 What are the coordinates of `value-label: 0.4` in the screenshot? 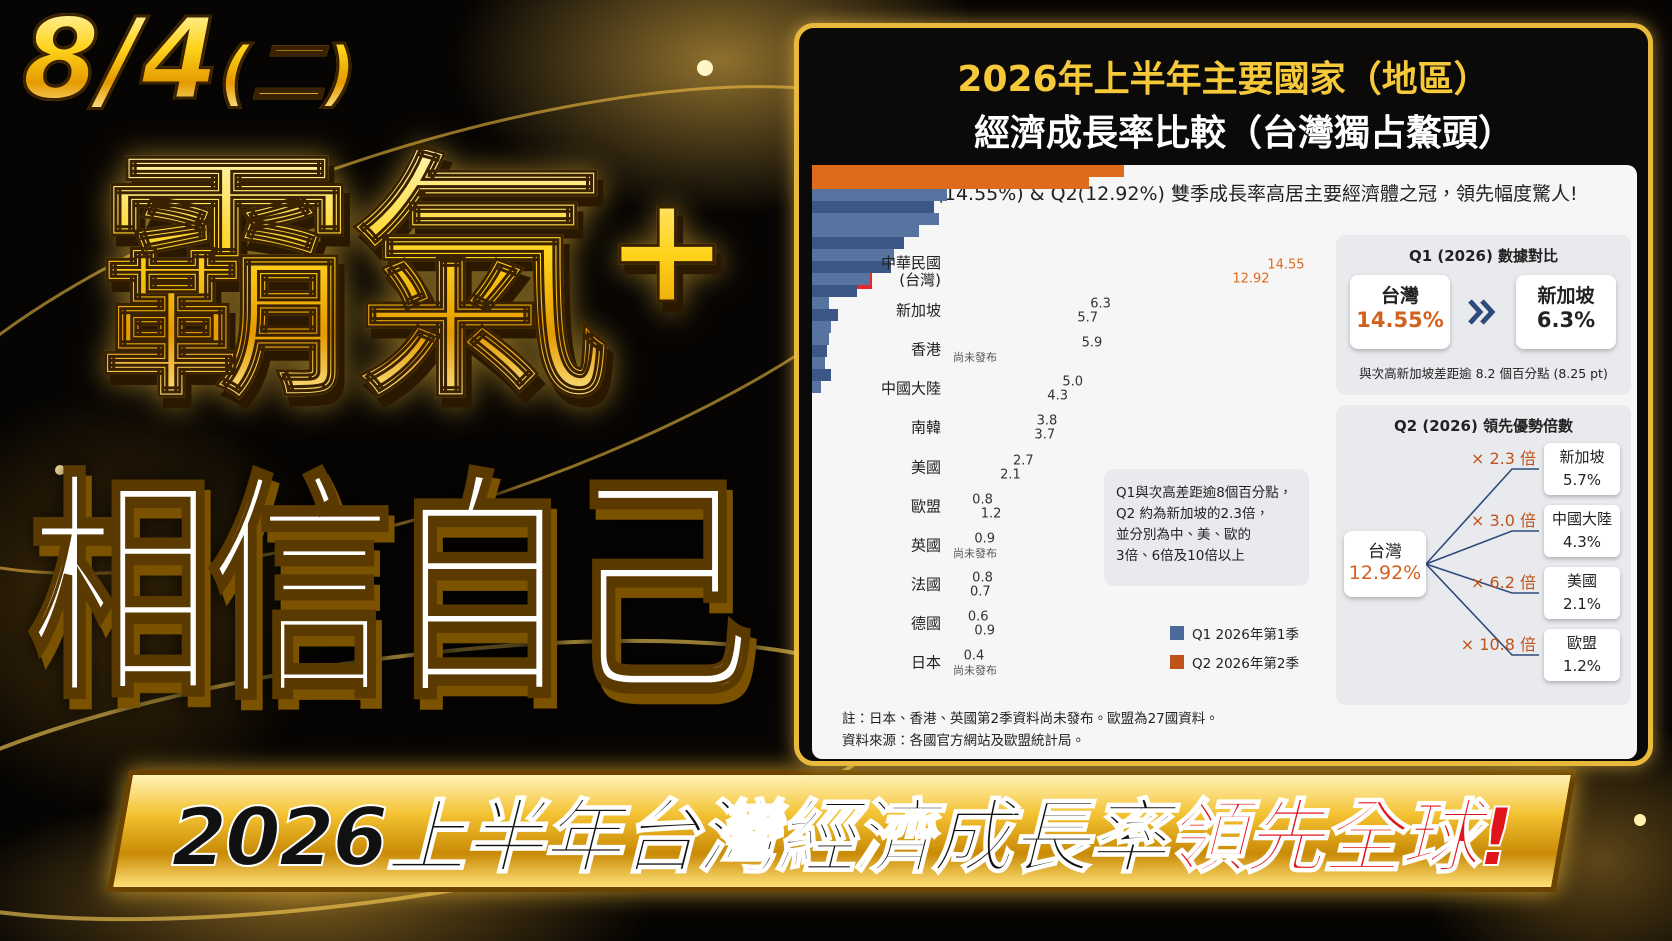 It's located at (974, 656).